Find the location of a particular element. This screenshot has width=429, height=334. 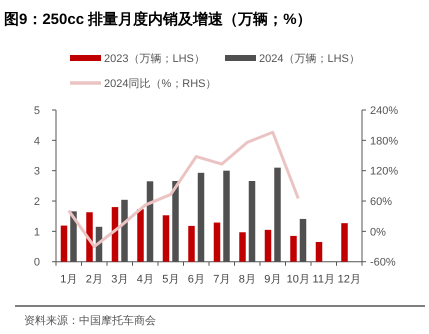

y2-tick-label: 120% is located at coordinates (384, 172).